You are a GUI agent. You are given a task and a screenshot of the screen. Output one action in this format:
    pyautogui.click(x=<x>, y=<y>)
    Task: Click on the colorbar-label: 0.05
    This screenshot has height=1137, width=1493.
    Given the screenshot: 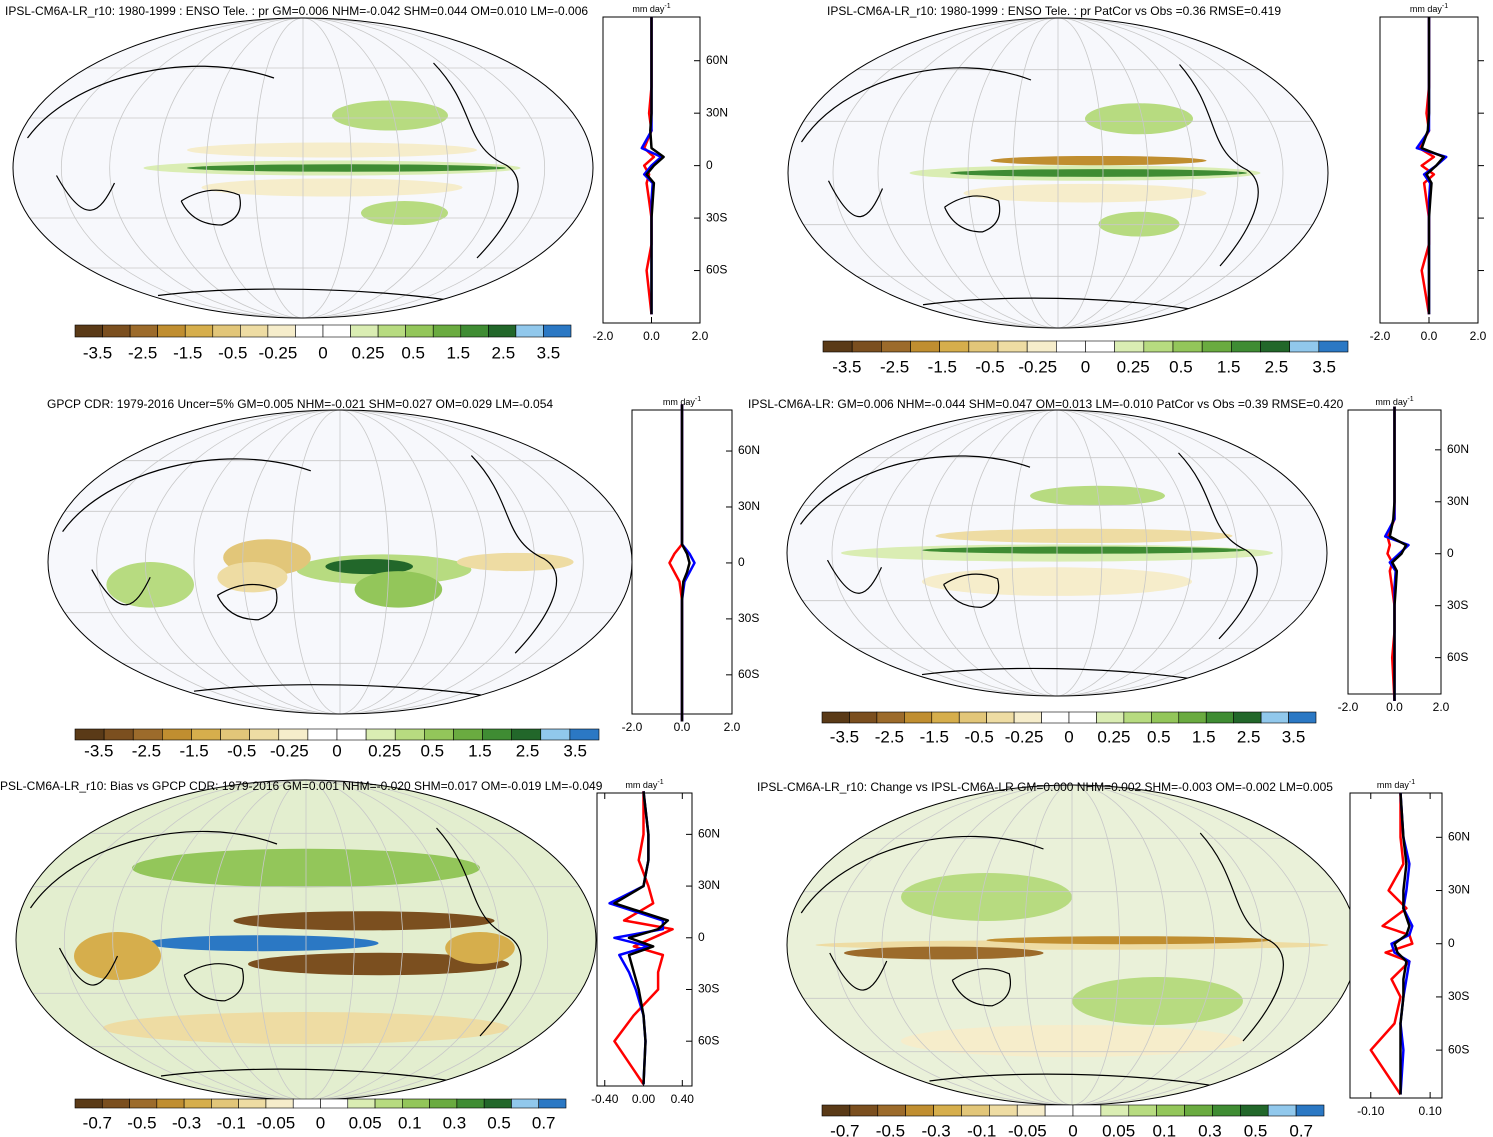 What is the action you would take?
    pyautogui.click(x=365, y=1122)
    